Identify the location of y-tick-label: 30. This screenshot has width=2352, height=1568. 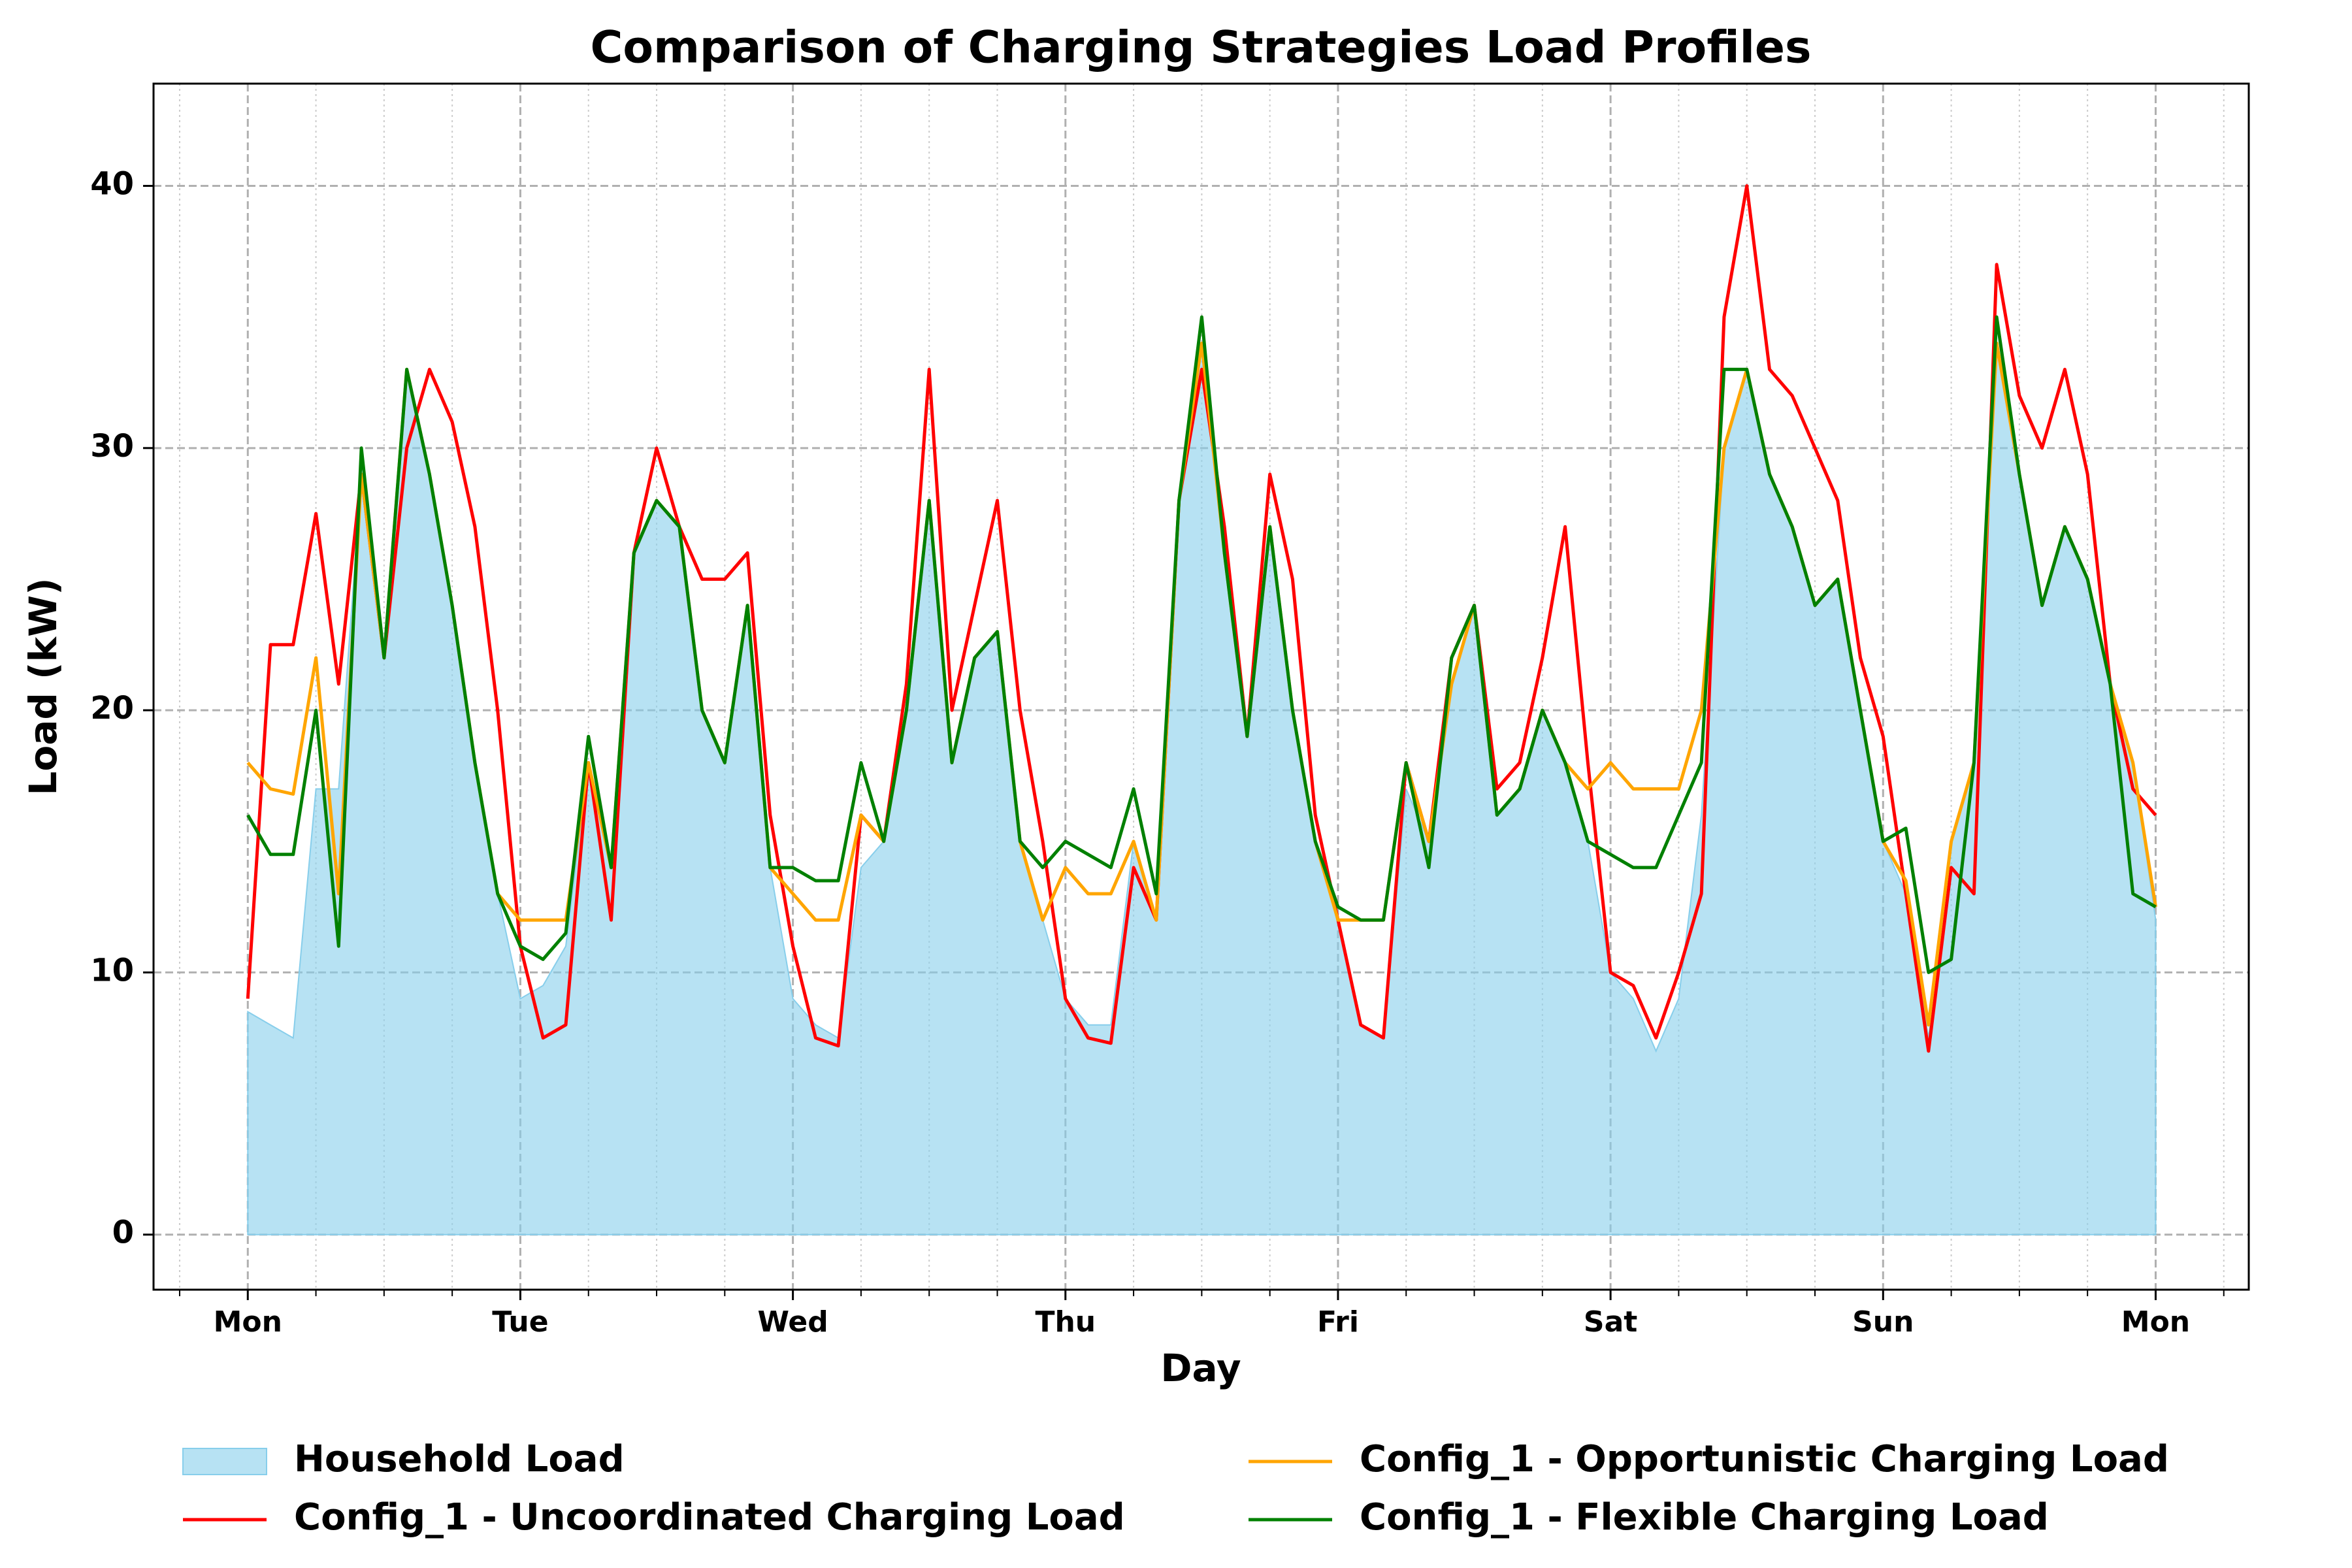
(112, 446).